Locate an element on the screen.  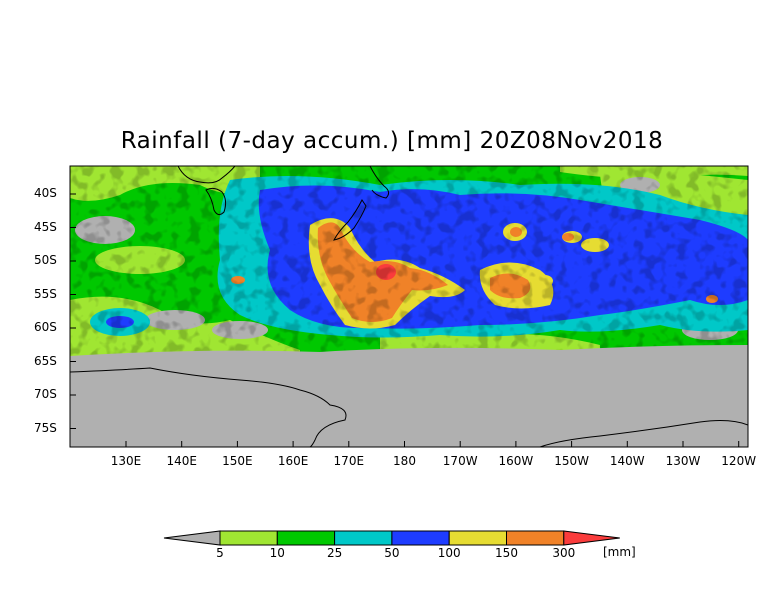
longitude-label: 150E is located at coordinates (237, 461).